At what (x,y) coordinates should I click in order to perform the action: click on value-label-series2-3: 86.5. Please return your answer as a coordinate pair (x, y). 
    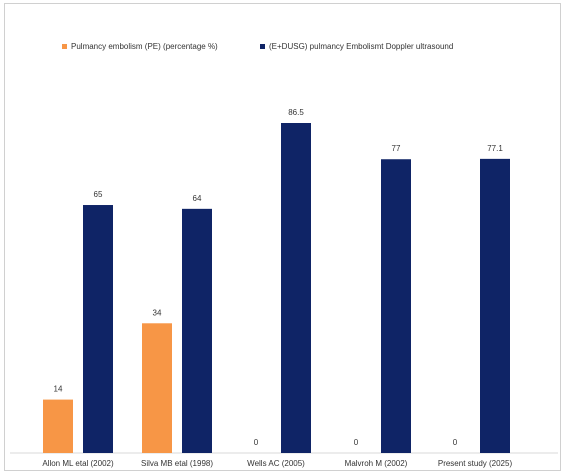
    Looking at the image, I should click on (296, 112).